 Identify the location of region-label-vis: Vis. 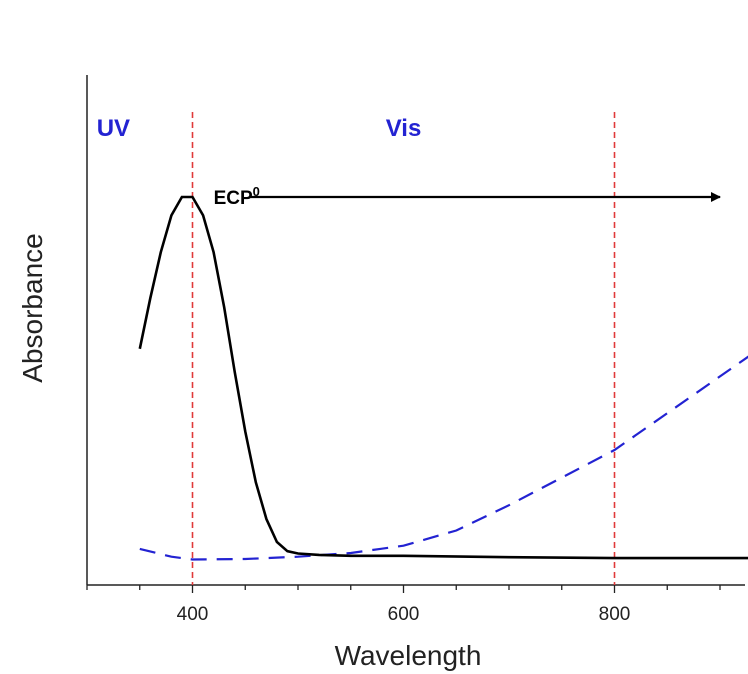
(404, 128).